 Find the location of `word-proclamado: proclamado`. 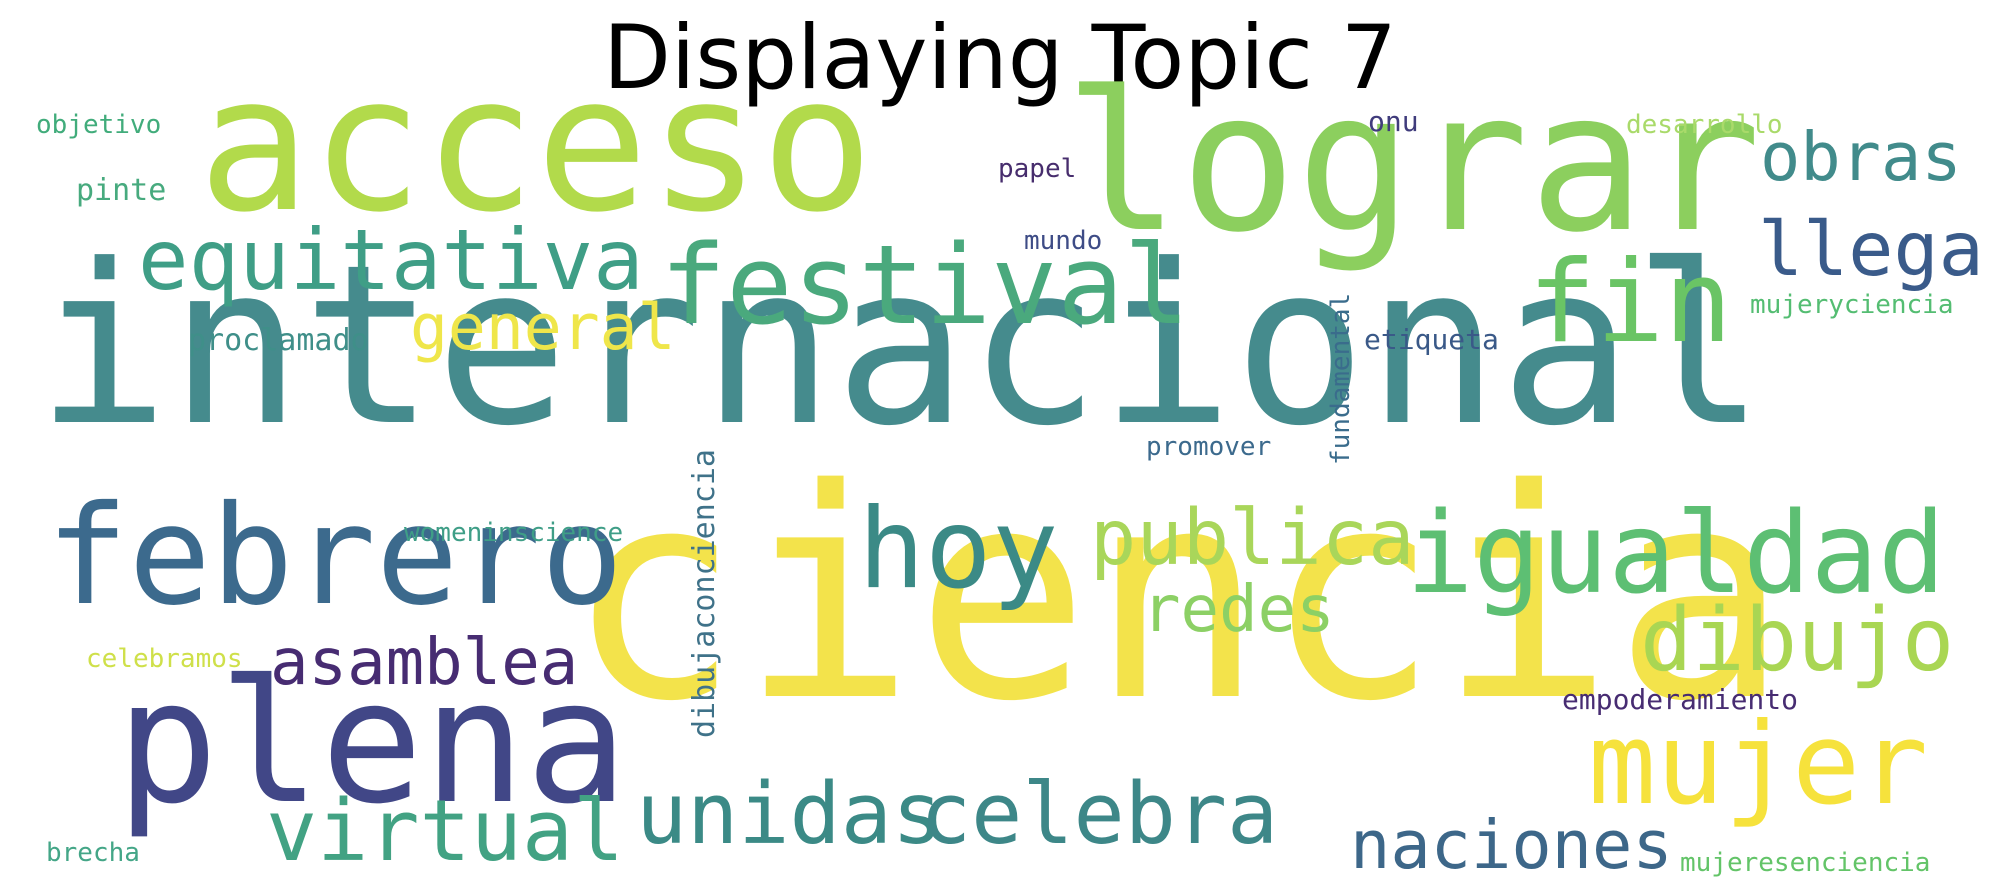

word-proclamado: proclamado is located at coordinates (278, 340).